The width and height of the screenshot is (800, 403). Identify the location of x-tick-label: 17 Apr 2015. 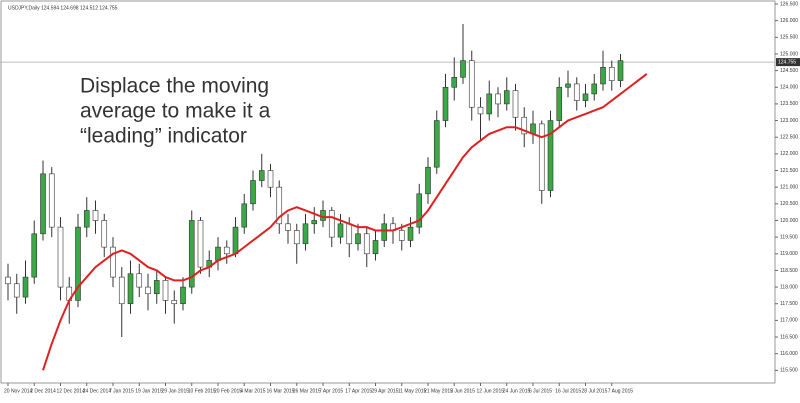
(358, 391).